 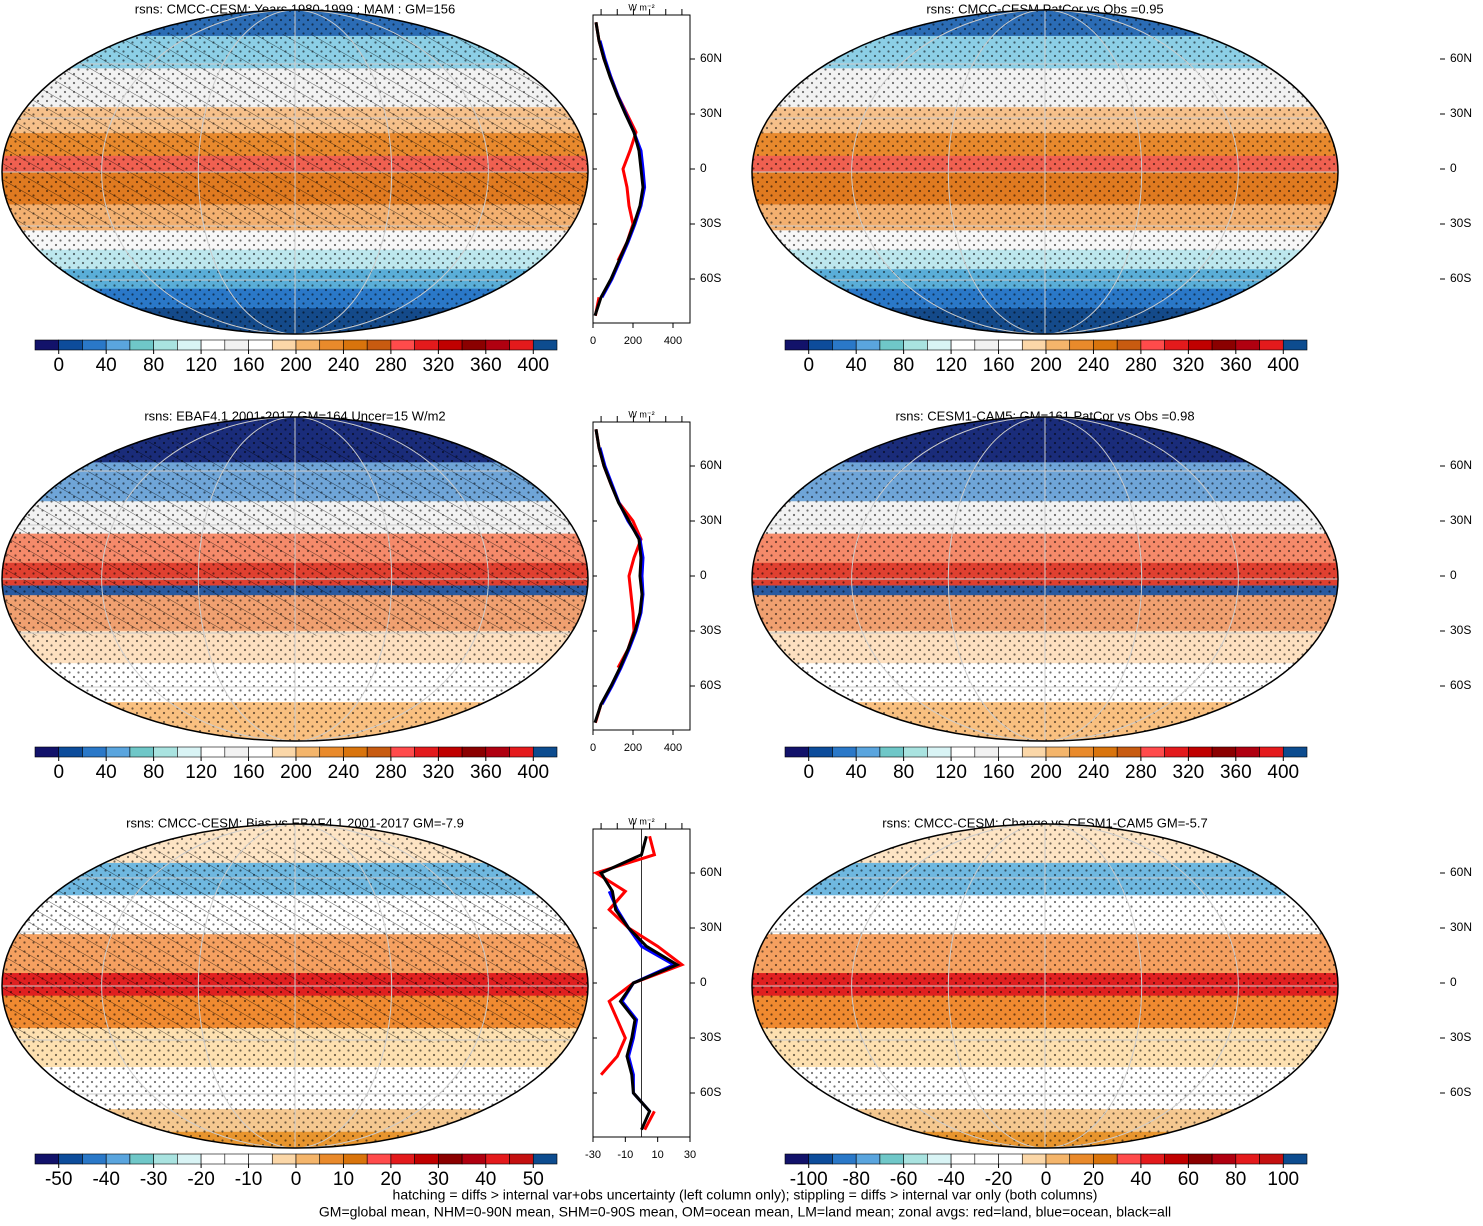 What do you see at coordinates (950, 1179) in the screenshot?
I see `colorbar-label: -40` at bounding box center [950, 1179].